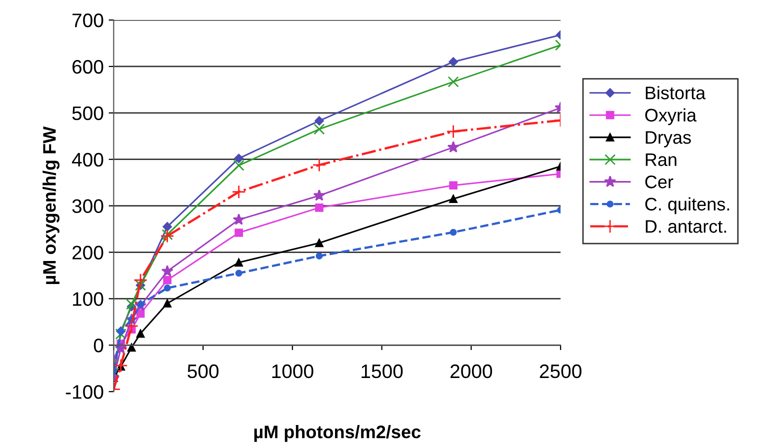 The height and width of the screenshot is (445, 784). What do you see at coordinates (88, 253) in the screenshot?
I see `y-tick-label: 200` at bounding box center [88, 253].